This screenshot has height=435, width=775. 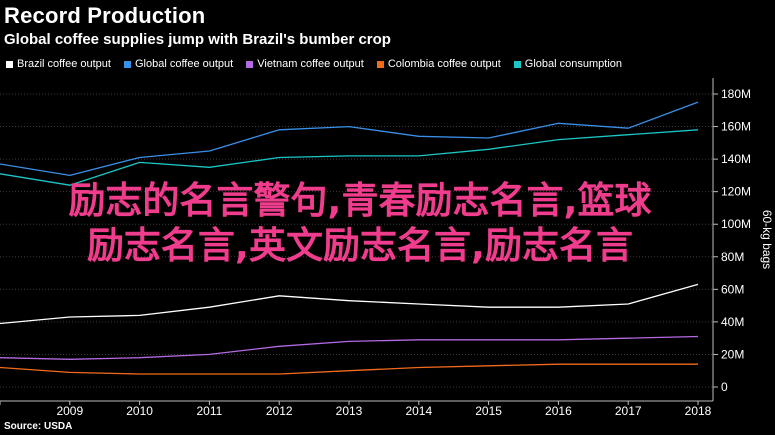 What do you see at coordinates (732, 257) in the screenshot?
I see `y-tick-label: 80M` at bounding box center [732, 257].